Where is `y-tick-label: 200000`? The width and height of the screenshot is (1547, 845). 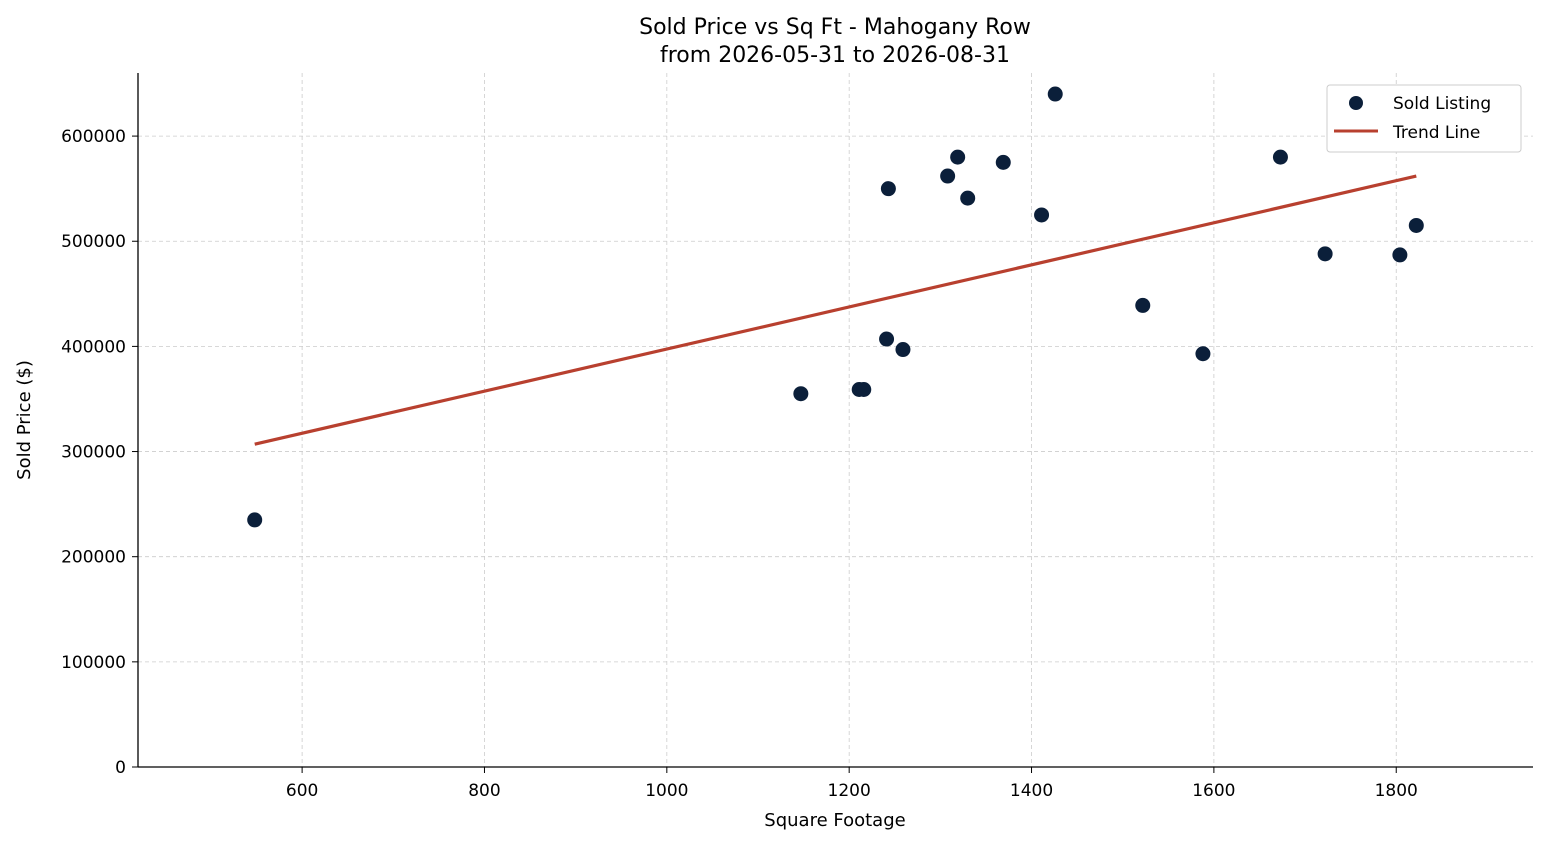 y-tick-label: 200000 is located at coordinates (93, 558).